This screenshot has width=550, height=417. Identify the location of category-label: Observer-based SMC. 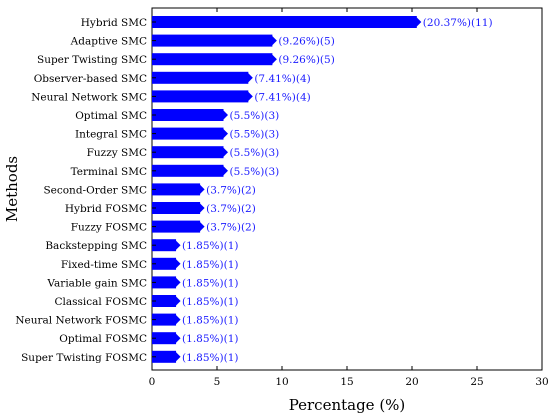
(90, 79).